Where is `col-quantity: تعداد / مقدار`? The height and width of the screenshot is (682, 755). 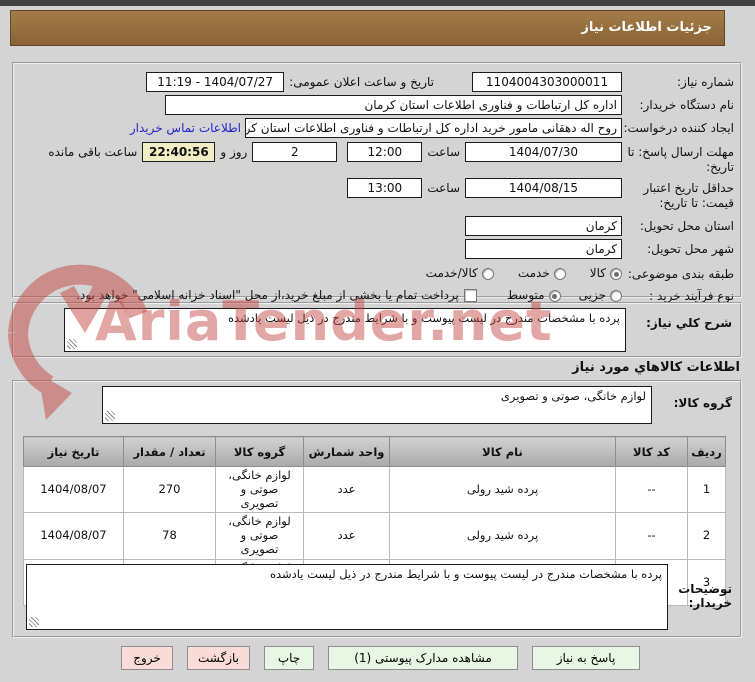 col-quantity: تعداد / مقدار is located at coordinates (169, 451).